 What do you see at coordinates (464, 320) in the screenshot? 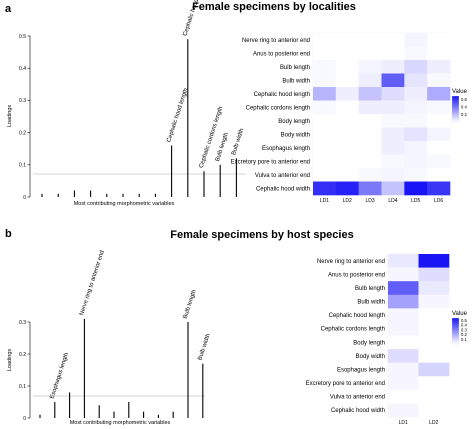
I see `legend-tick-label: 0.5` at bounding box center [464, 320].